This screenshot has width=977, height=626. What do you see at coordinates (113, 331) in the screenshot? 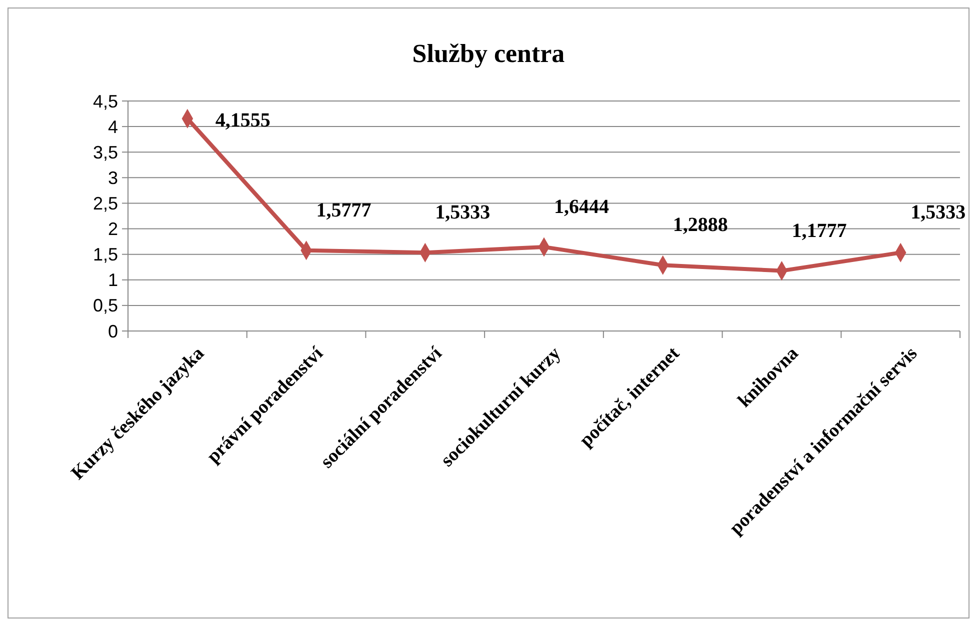
I see `y-tick-label: 0` at bounding box center [113, 331].